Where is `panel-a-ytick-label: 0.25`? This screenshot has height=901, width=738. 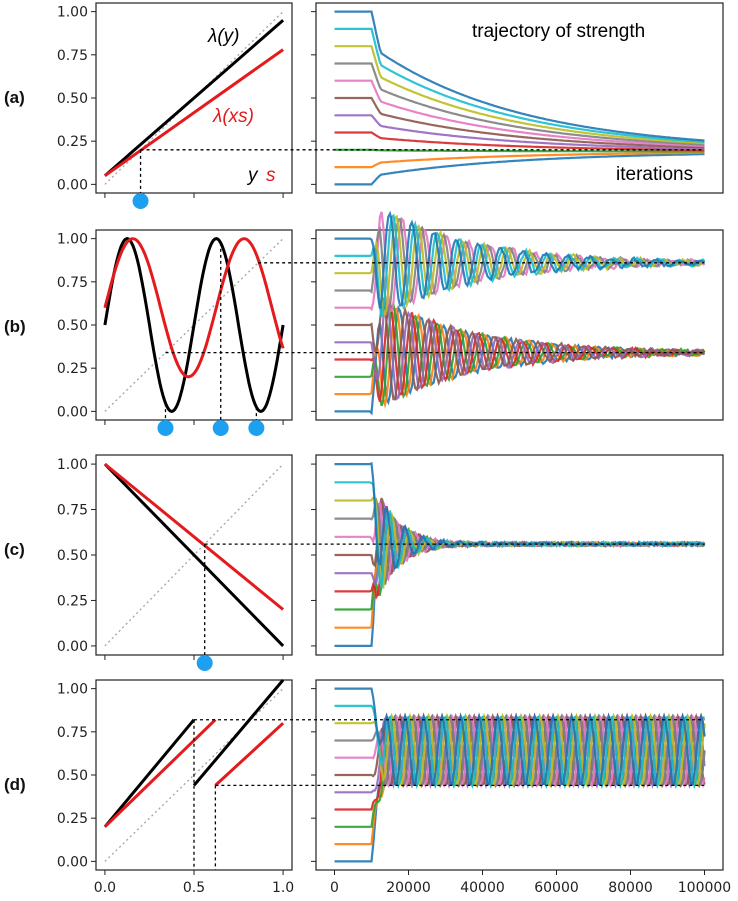 panel-a-ytick-label: 0.25 is located at coordinates (72, 142).